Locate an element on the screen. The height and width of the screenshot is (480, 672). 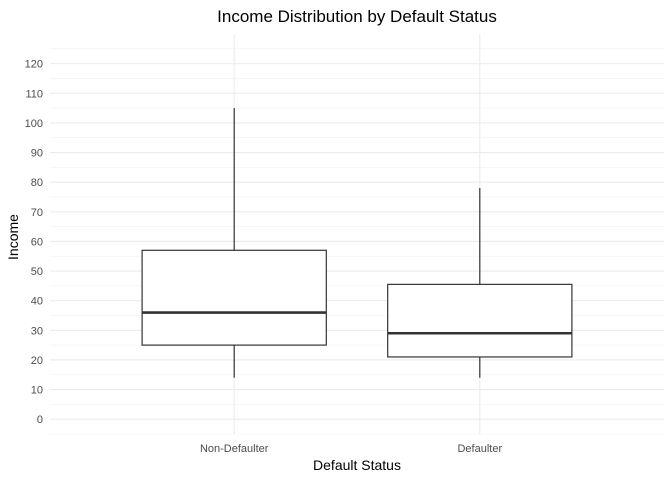
chart-title: Income Distribution by Default Status is located at coordinates (357, 16).